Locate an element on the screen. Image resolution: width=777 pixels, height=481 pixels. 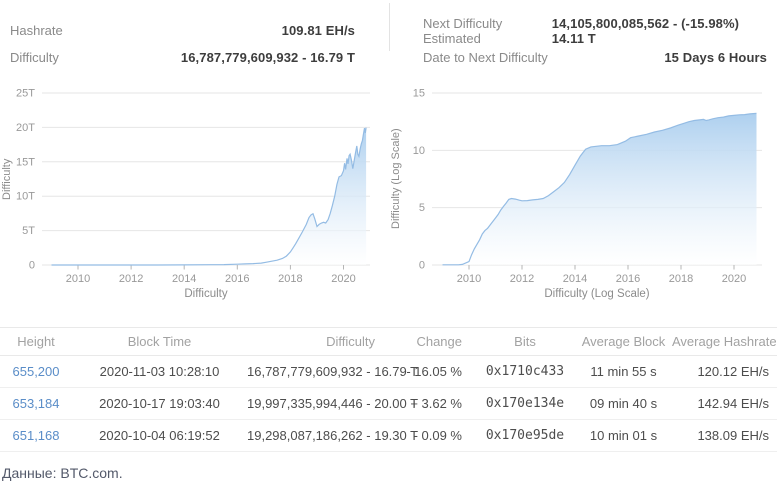
y-tick-label: 5T is located at coordinates (28, 231).